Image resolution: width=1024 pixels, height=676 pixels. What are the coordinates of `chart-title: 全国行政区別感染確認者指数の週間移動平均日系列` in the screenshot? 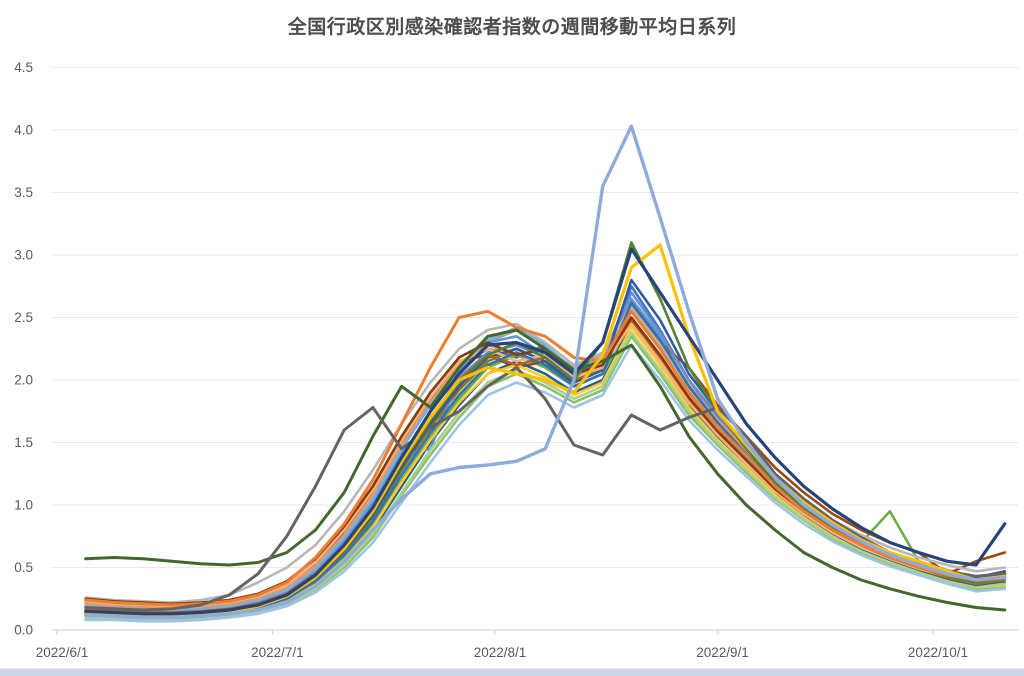 It's located at (512, 27).